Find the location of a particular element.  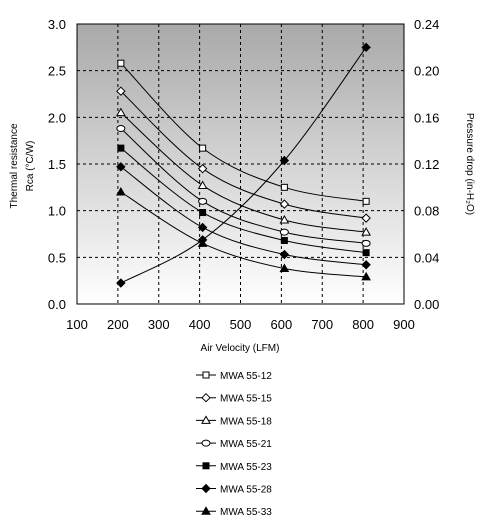

y-right-tick-label: 0.08 is located at coordinates (426, 211).